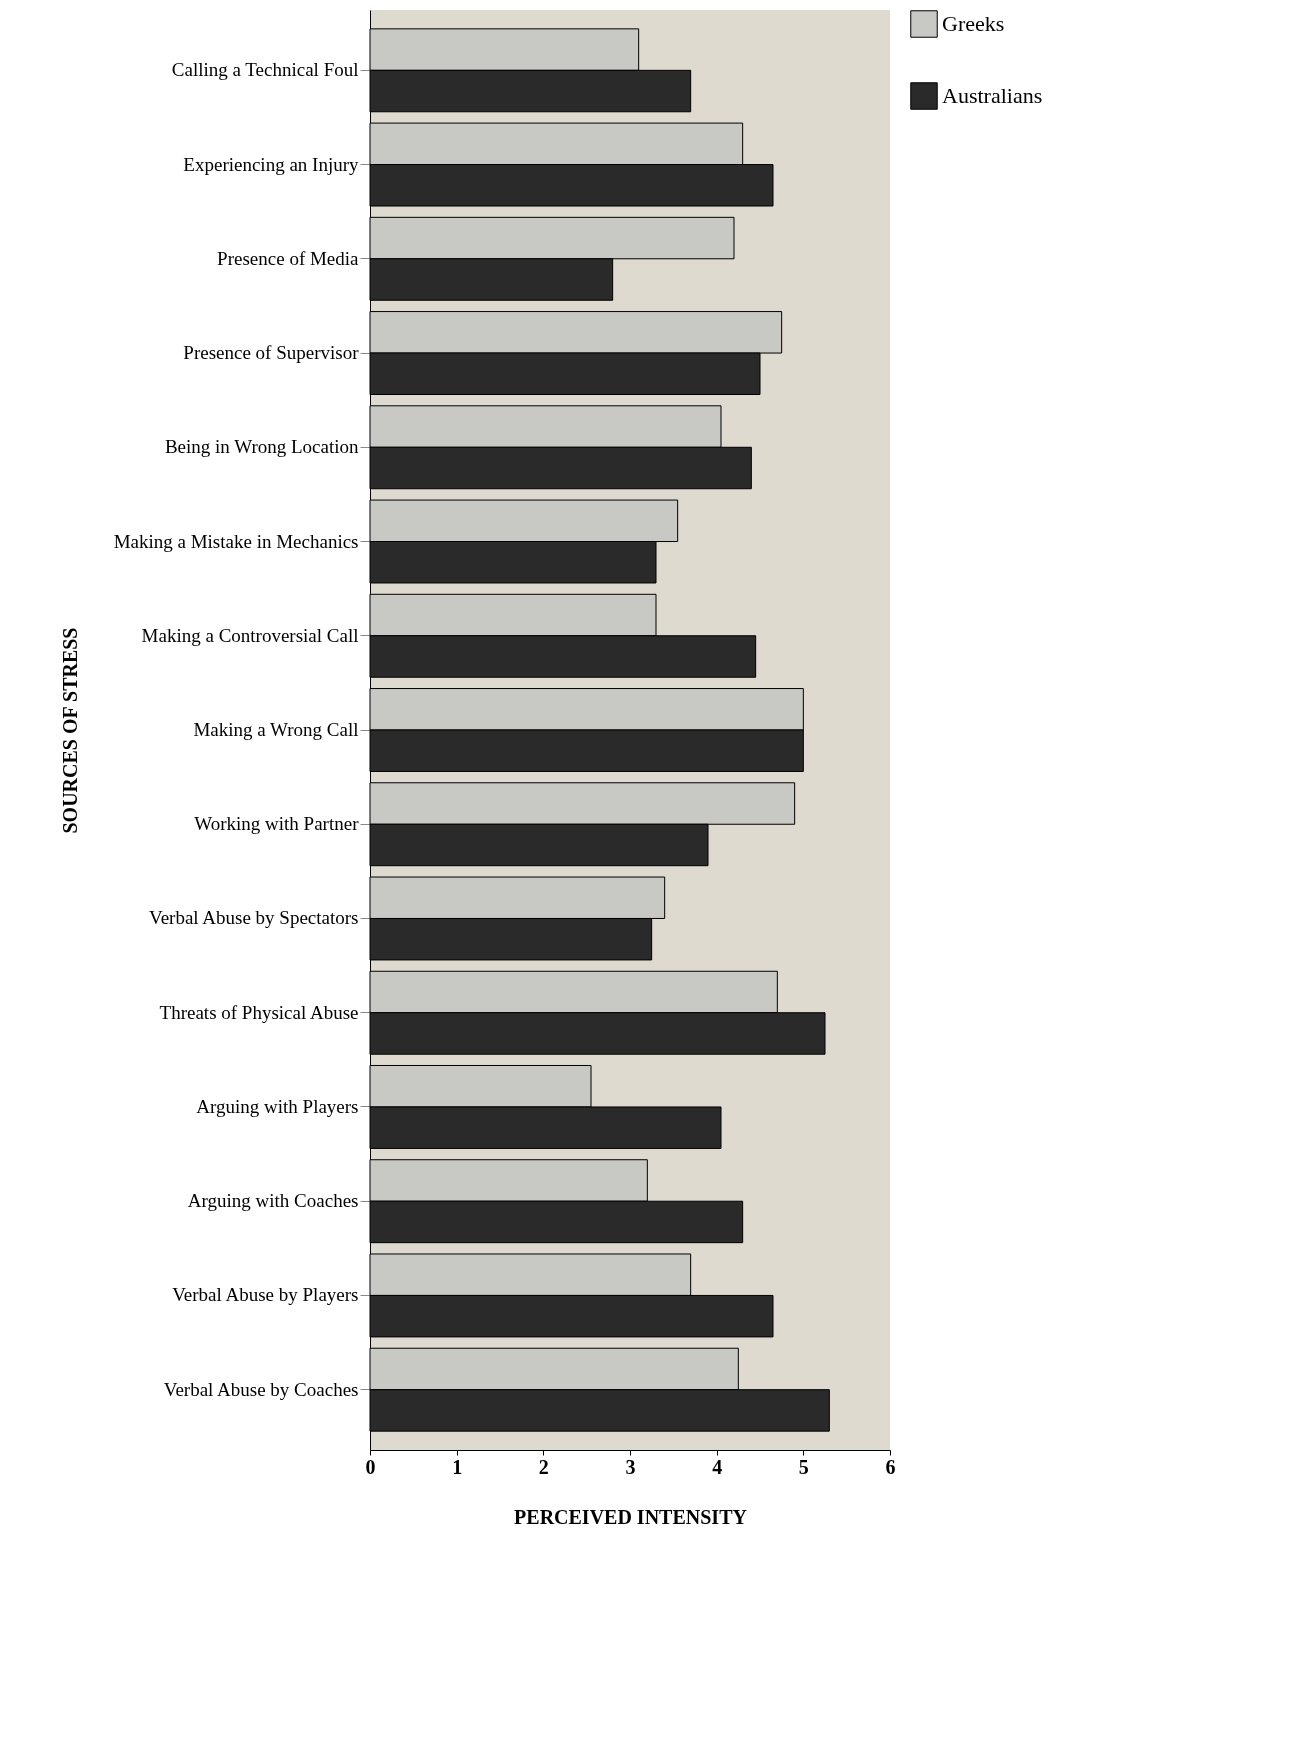  Describe the element at coordinates (288, 258) in the screenshot. I see `y-tick-label: Presence of Media` at that location.